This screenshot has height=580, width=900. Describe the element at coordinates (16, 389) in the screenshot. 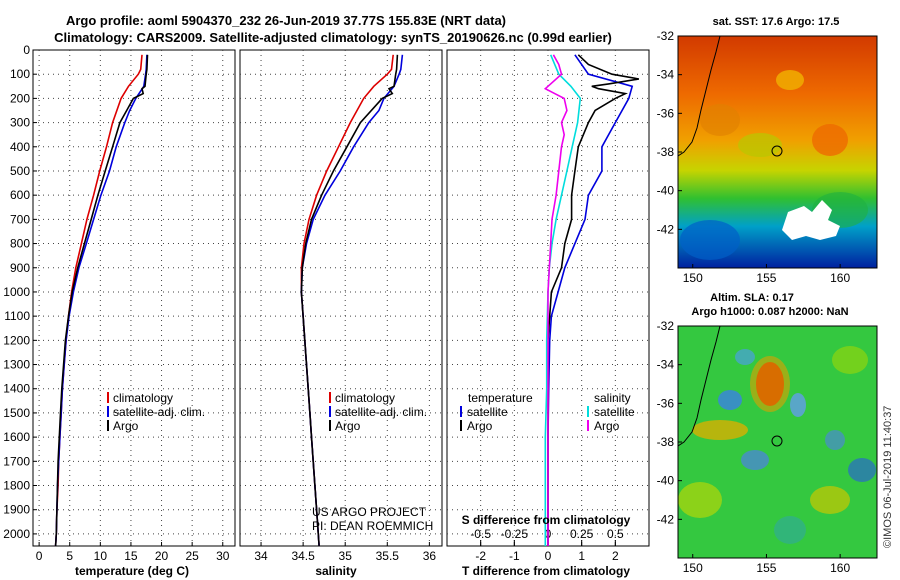

I see `y-tick-label: 1400` at that location.